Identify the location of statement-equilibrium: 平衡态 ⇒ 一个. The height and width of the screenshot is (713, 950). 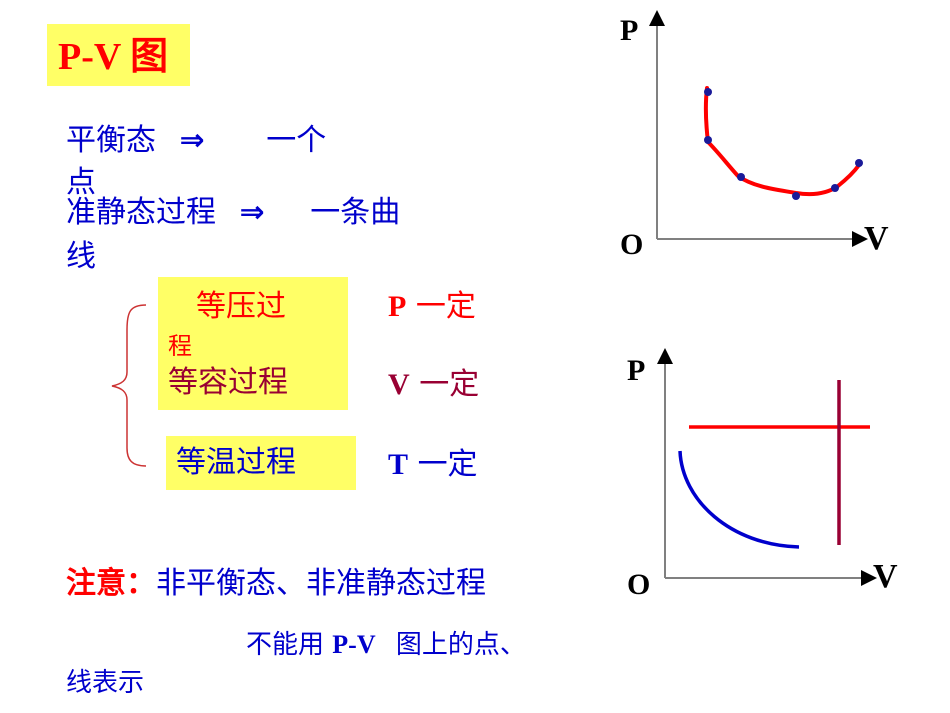
(196, 141).